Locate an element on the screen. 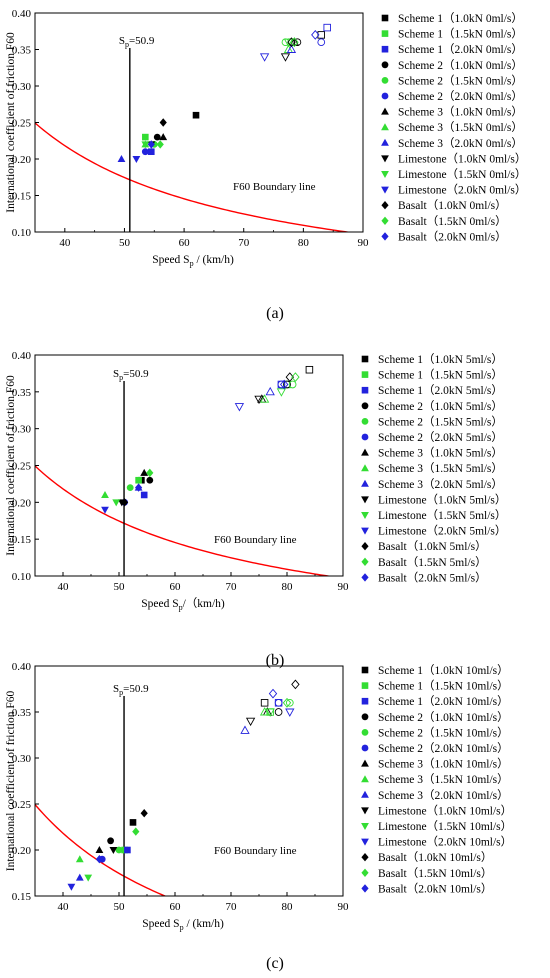  x-axis-label: Speed Sp / (km/h) is located at coordinates (193, 261).